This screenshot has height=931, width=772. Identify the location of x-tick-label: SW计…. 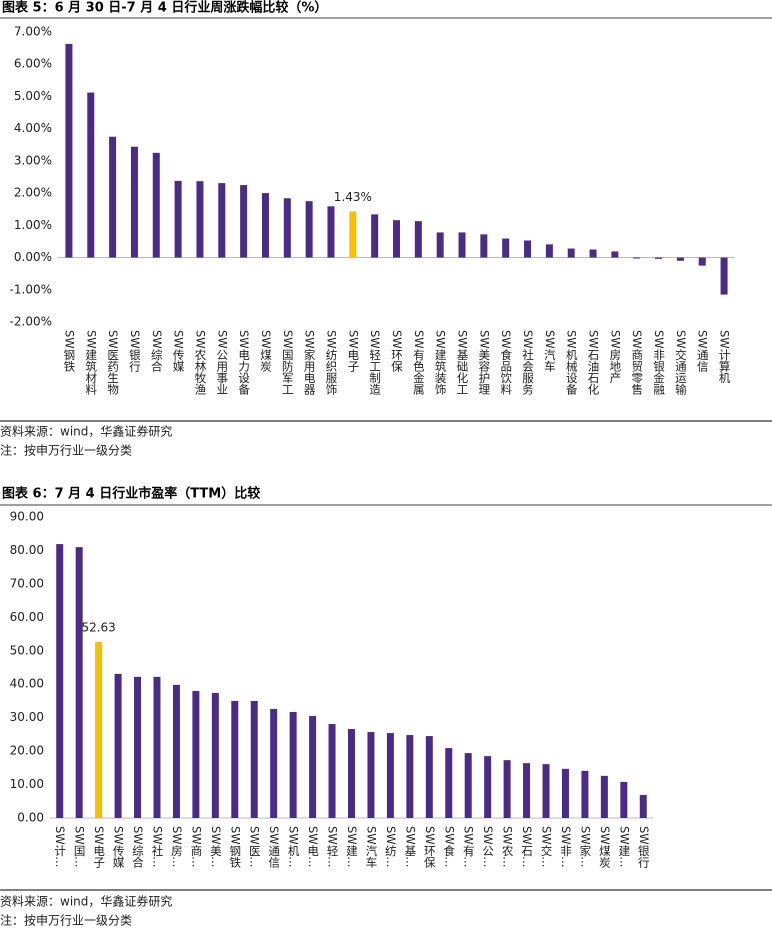
(60, 847).